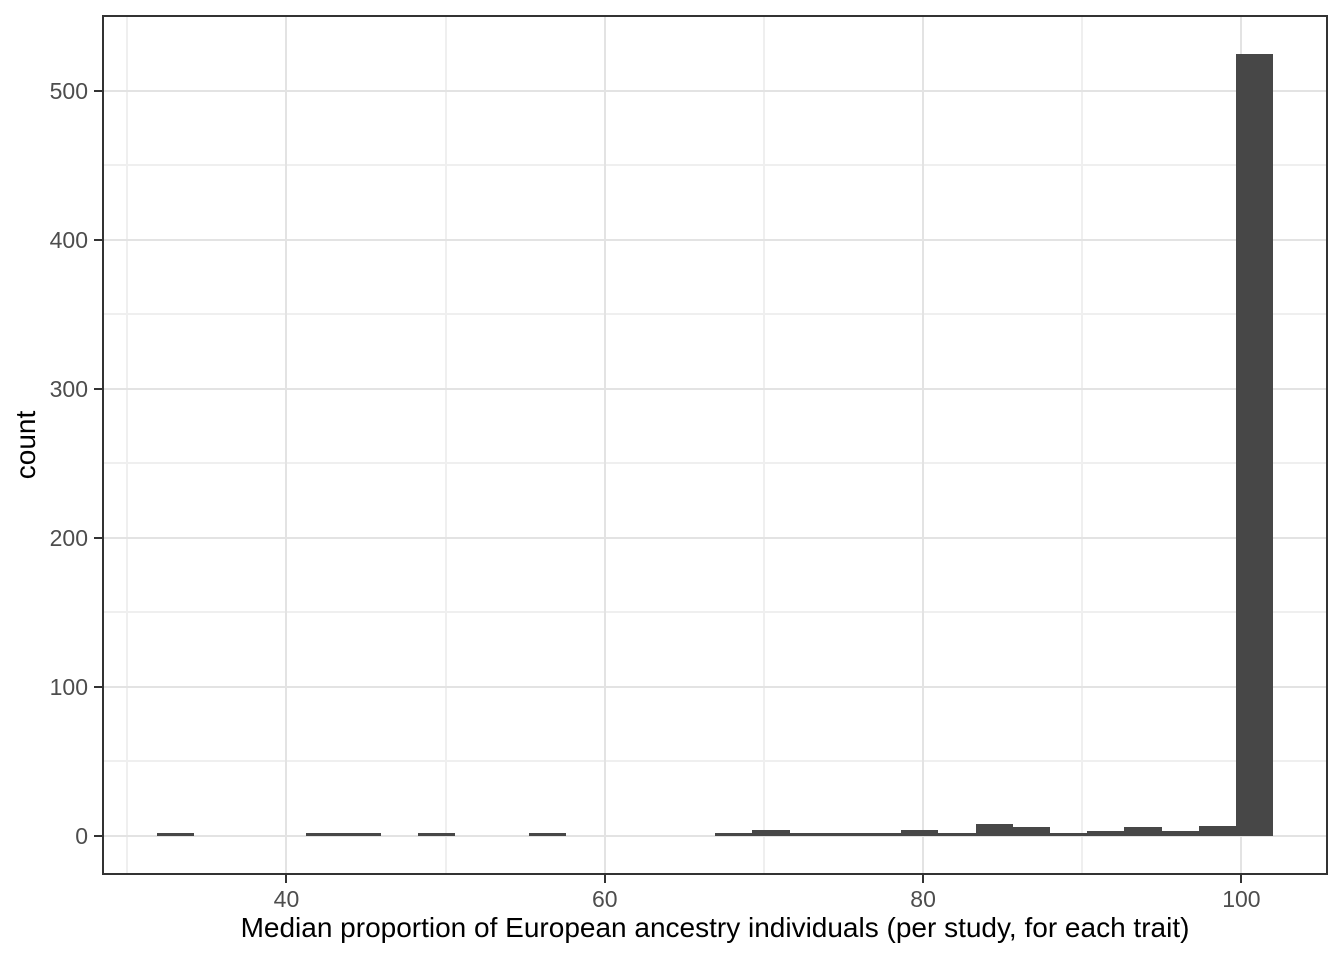  I want to click on y-tick-label: 300, so click(68, 388).